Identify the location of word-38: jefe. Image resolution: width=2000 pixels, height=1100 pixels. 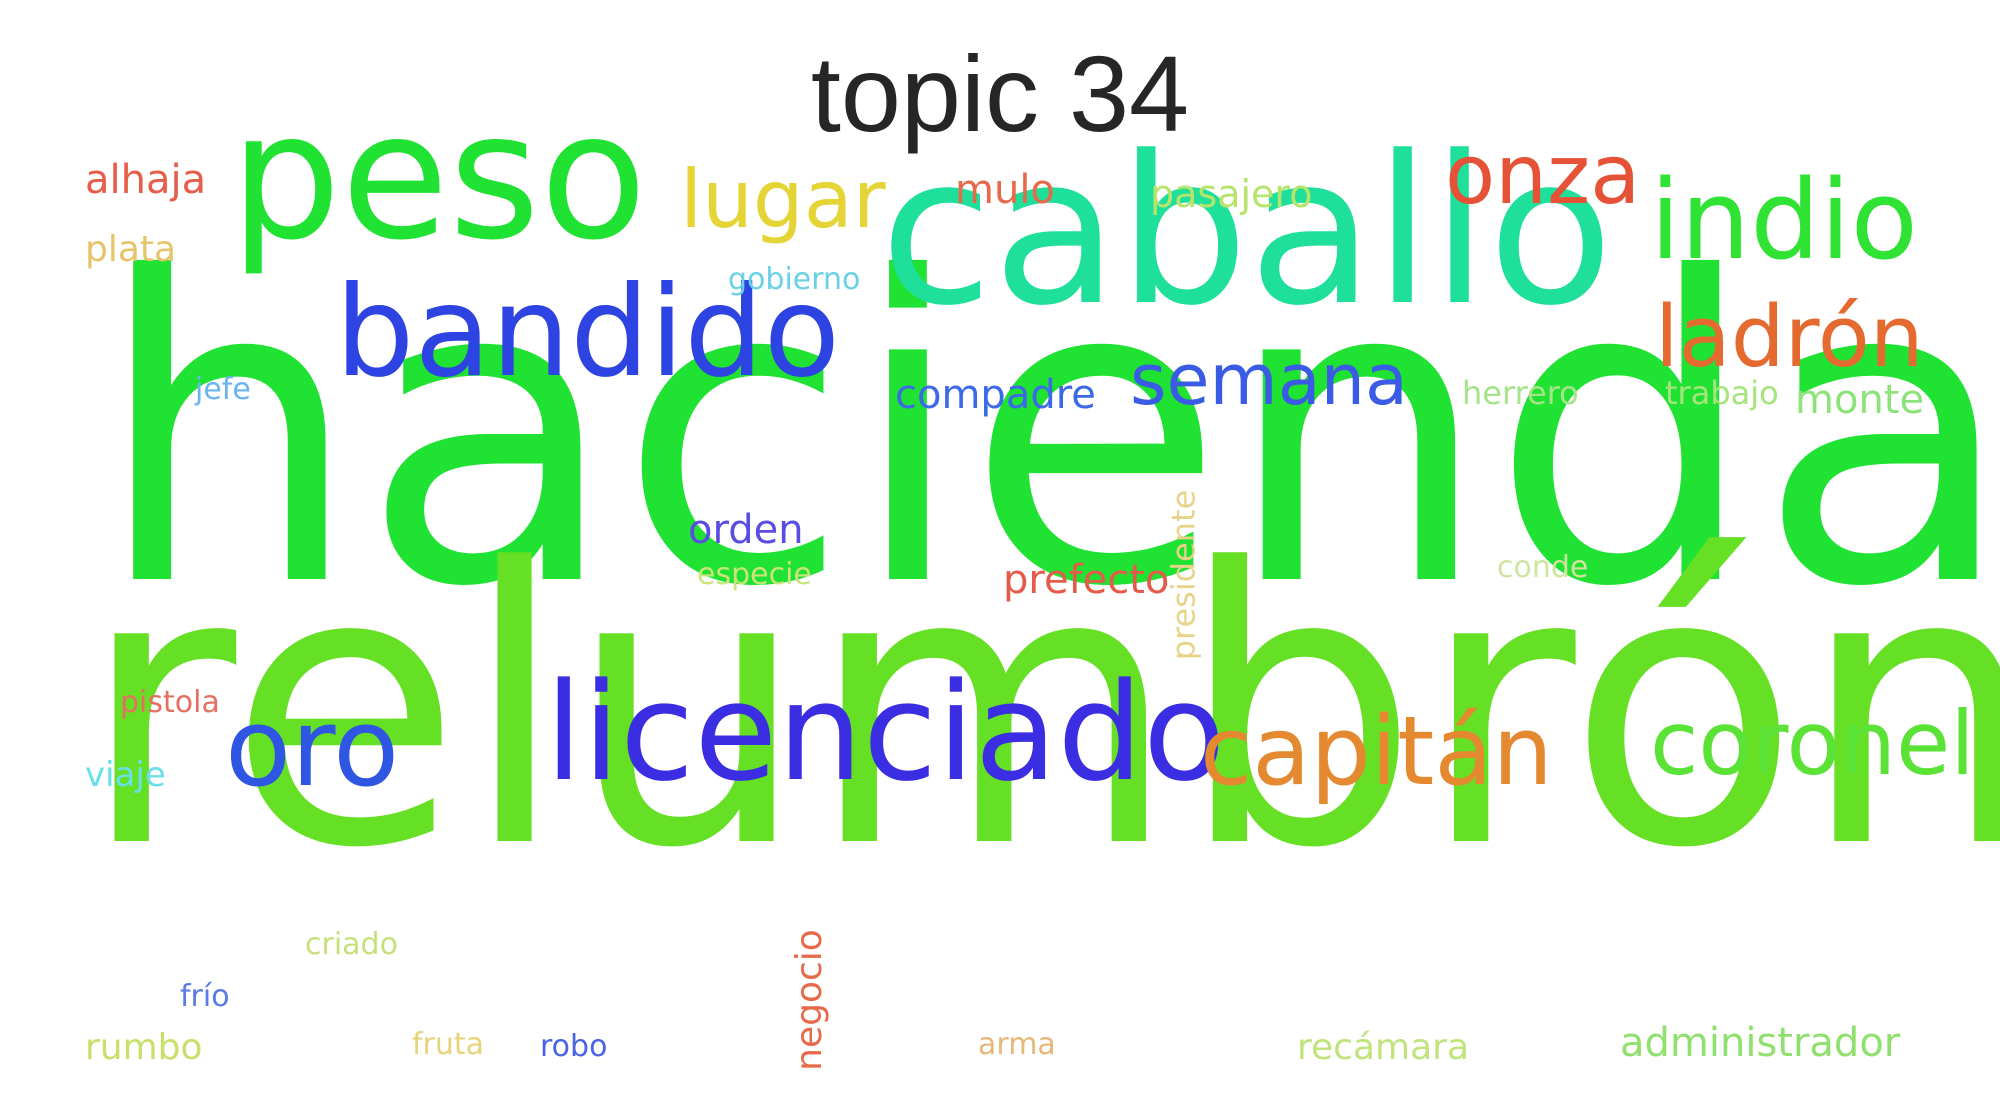
(223, 389).